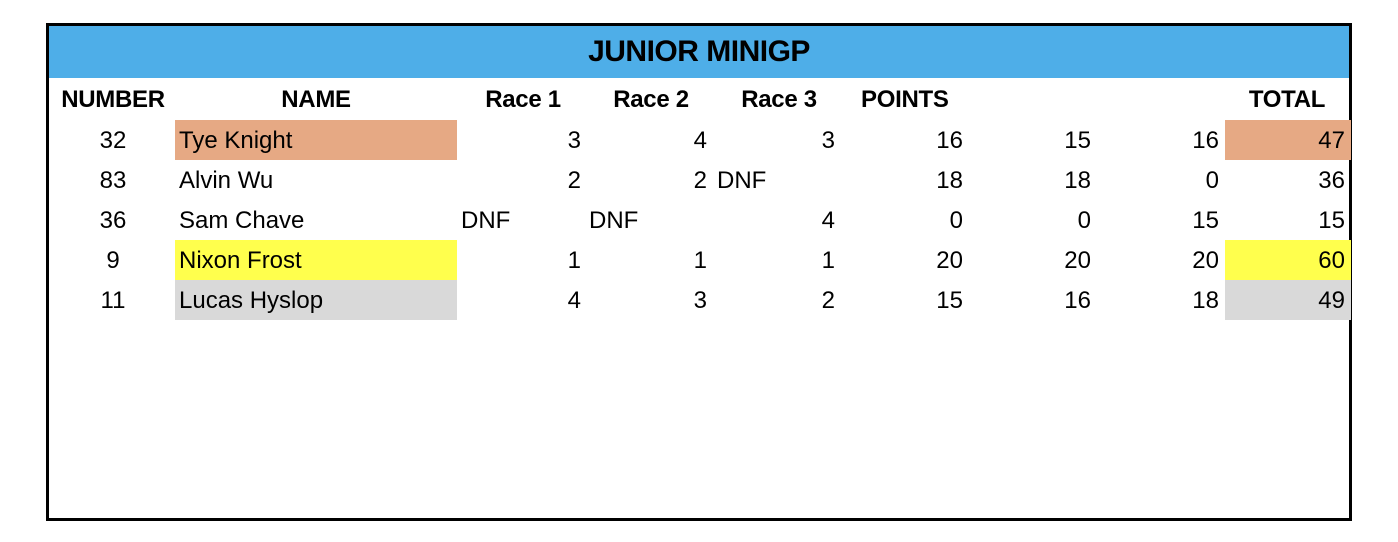 The height and width of the screenshot is (542, 1398). Describe the element at coordinates (1077, 180) in the screenshot. I see `cell-points-race-2: 18` at that location.